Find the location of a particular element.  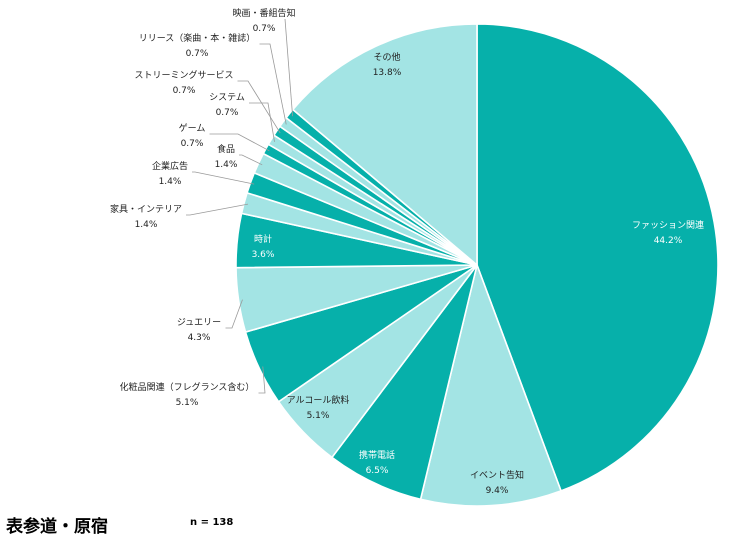

slice-category-label: ファッション関連 is located at coordinates (668, 225).